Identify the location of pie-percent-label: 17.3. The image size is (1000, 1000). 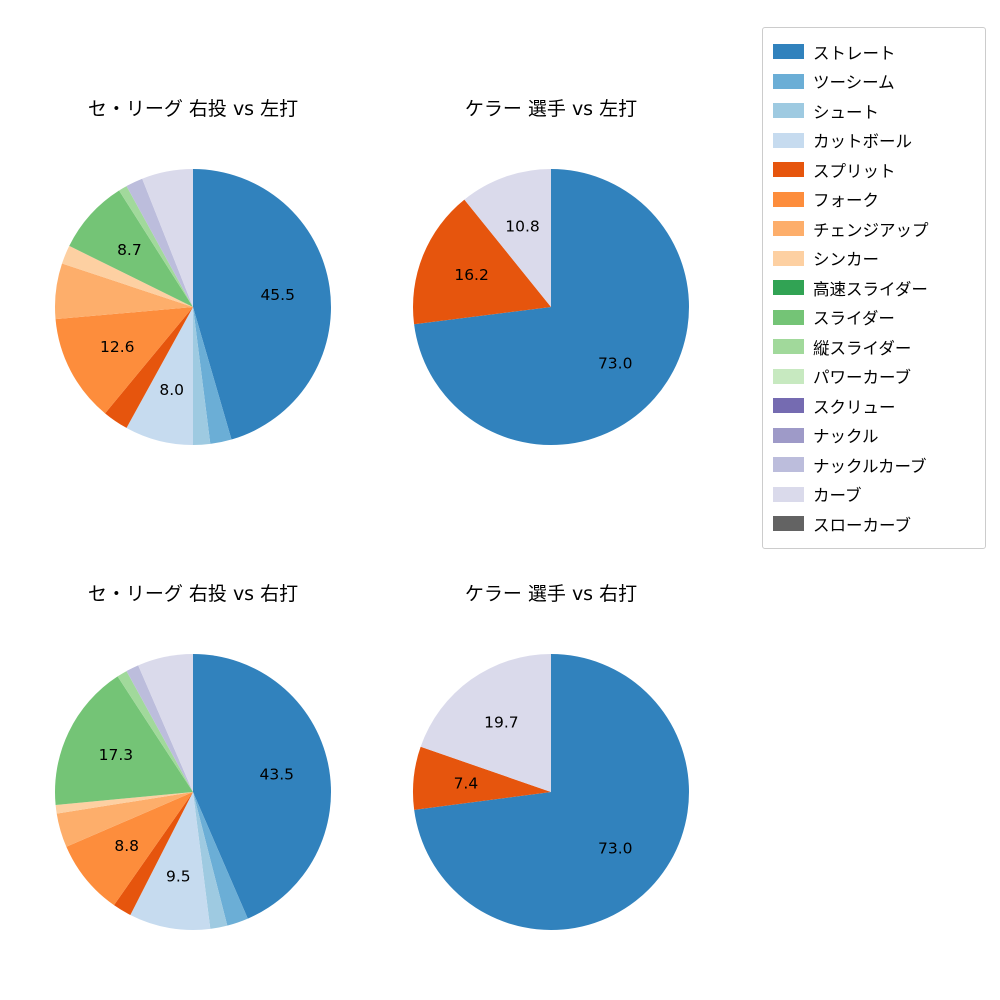
(116, 755).